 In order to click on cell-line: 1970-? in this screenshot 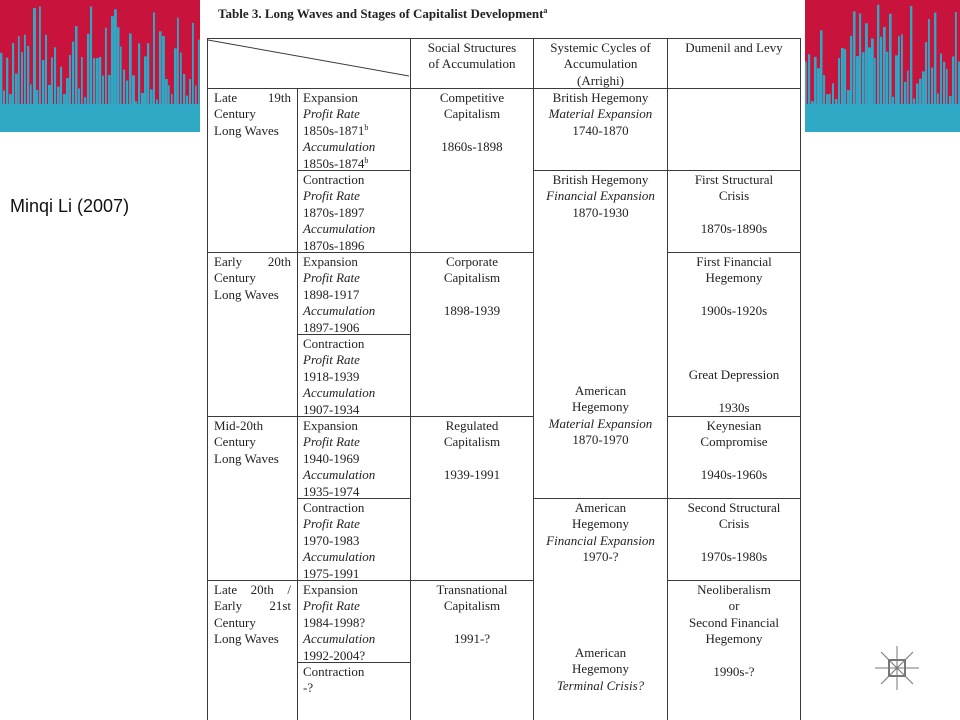, I will do `click(600, 557)`.